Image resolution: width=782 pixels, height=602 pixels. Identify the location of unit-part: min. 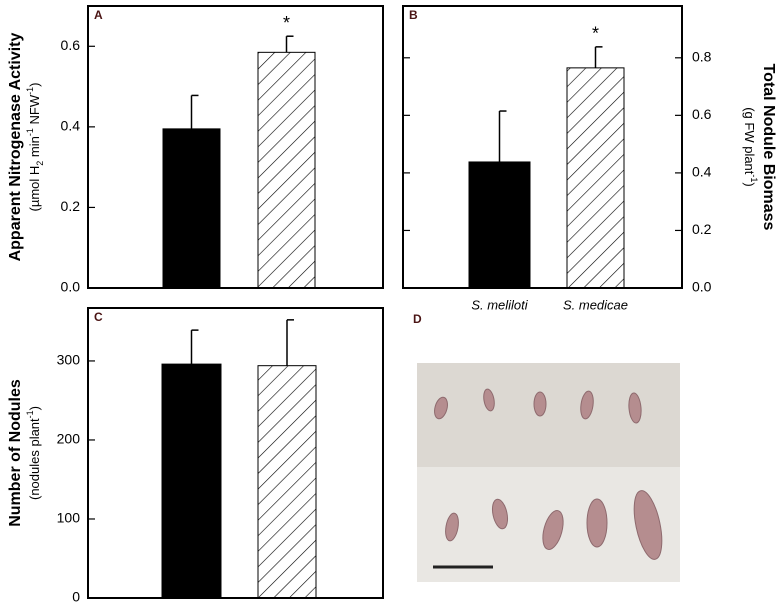
(34, 148).